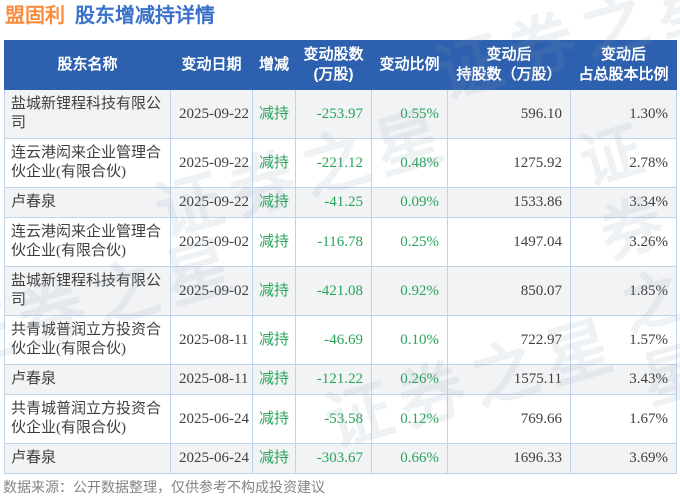 The height and width of the screenshot is (501, 680). What do you see at coordinates (623, 65) in the screenshot?
I see `col-header-ratio-after: 变动后 占总股本比例` at bounding box center [623, 65].